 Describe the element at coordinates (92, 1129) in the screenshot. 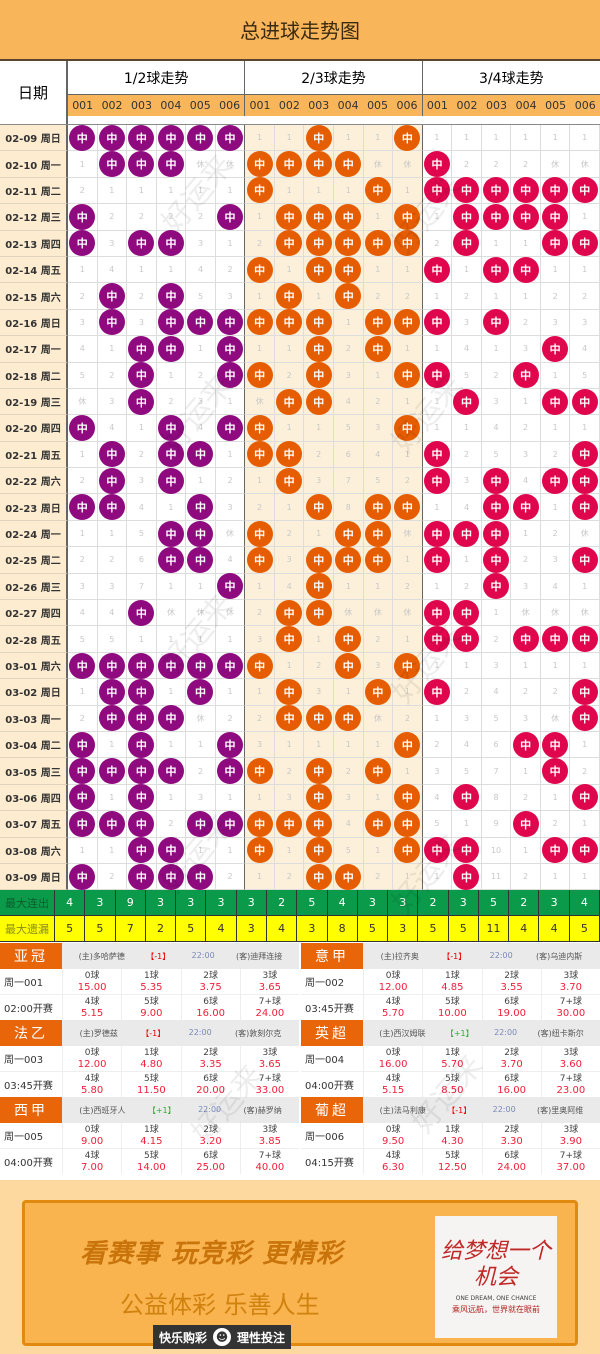

I see `goal-label: 0球` at that location.